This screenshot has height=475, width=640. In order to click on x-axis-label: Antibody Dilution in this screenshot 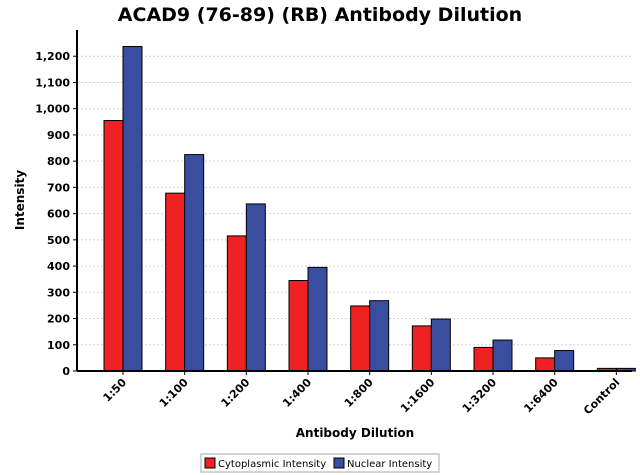, I will do `click(355, 433)`.